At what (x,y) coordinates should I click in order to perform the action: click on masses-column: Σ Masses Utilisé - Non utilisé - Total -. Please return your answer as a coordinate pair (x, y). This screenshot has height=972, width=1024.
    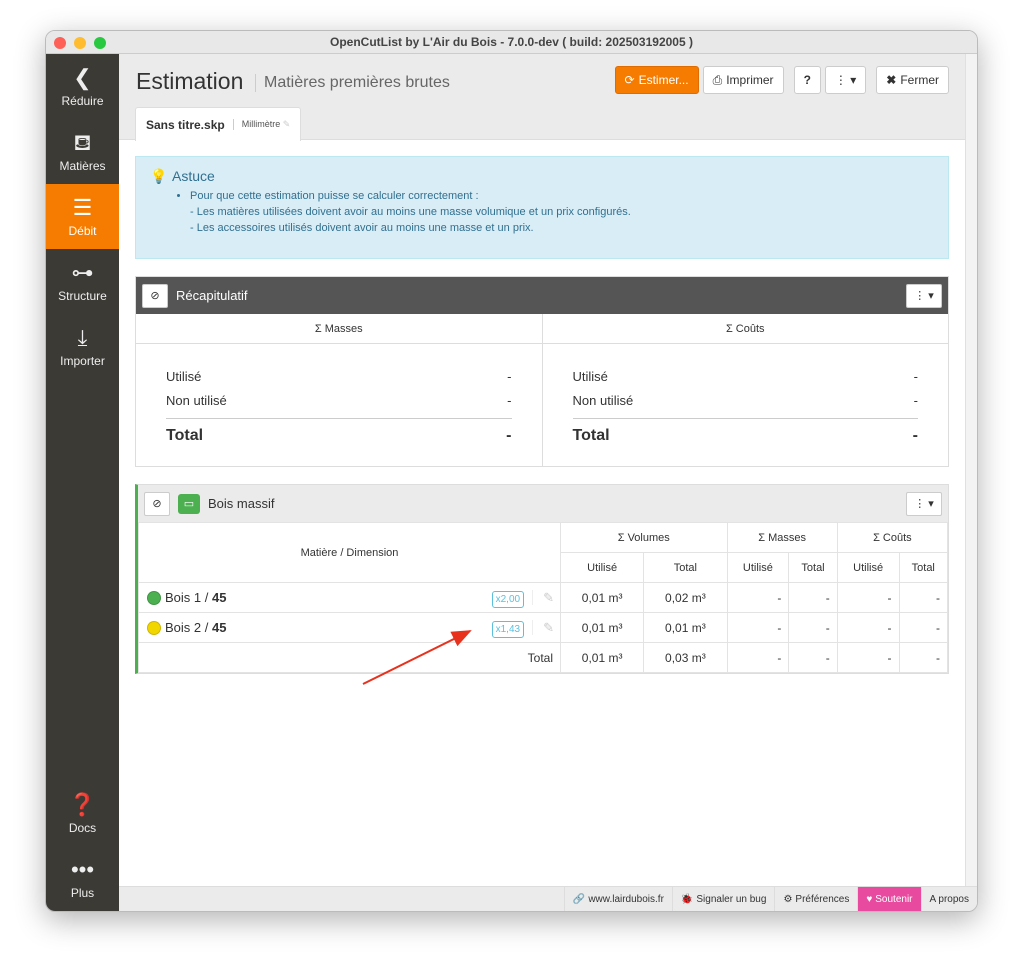
    Looking at the image, I should click on (339, 390).